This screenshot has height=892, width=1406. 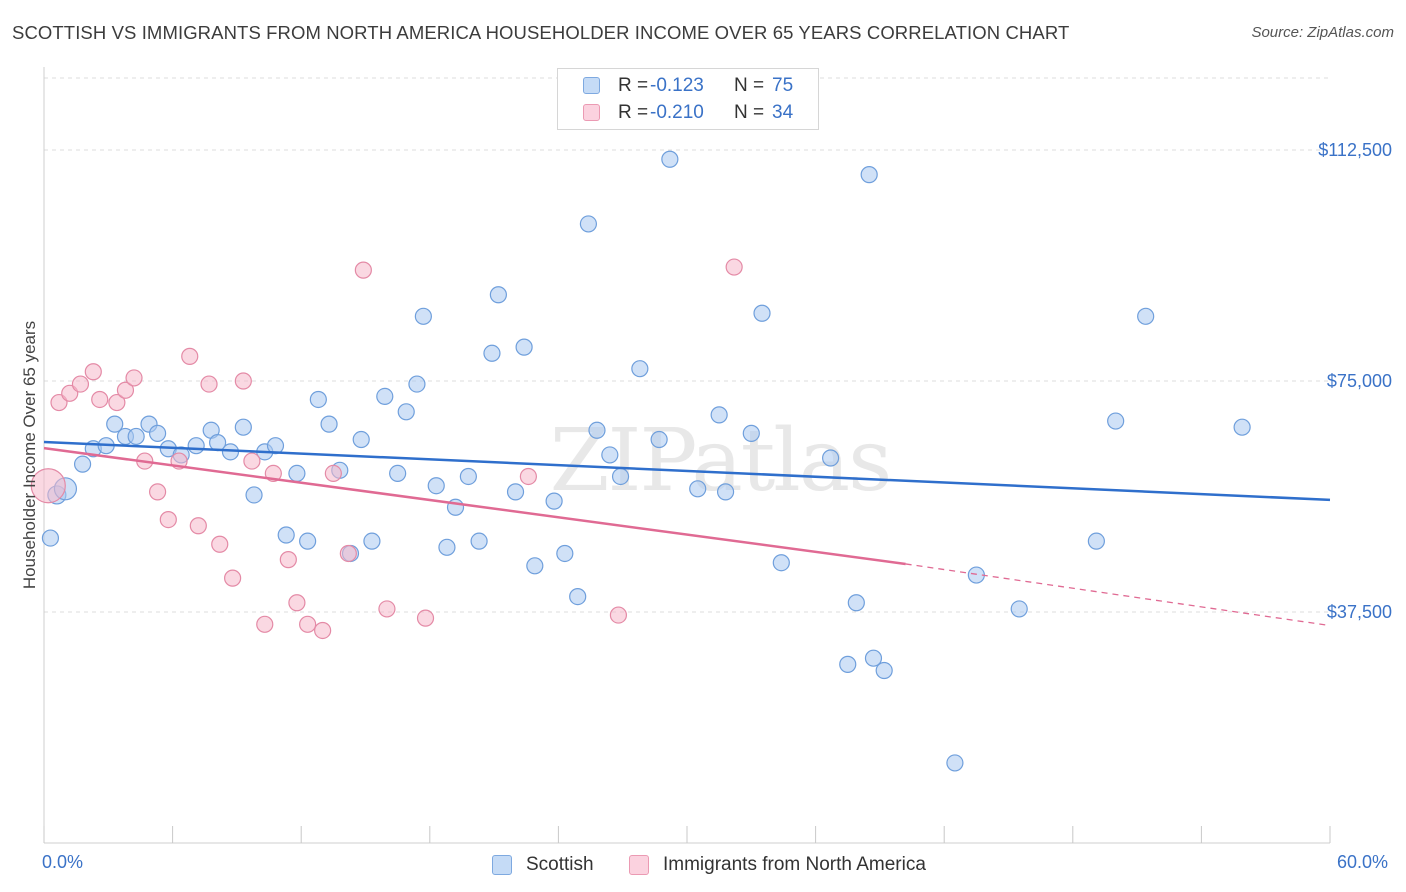 I want to click on n-value: 75, so click(x=783, y=85).